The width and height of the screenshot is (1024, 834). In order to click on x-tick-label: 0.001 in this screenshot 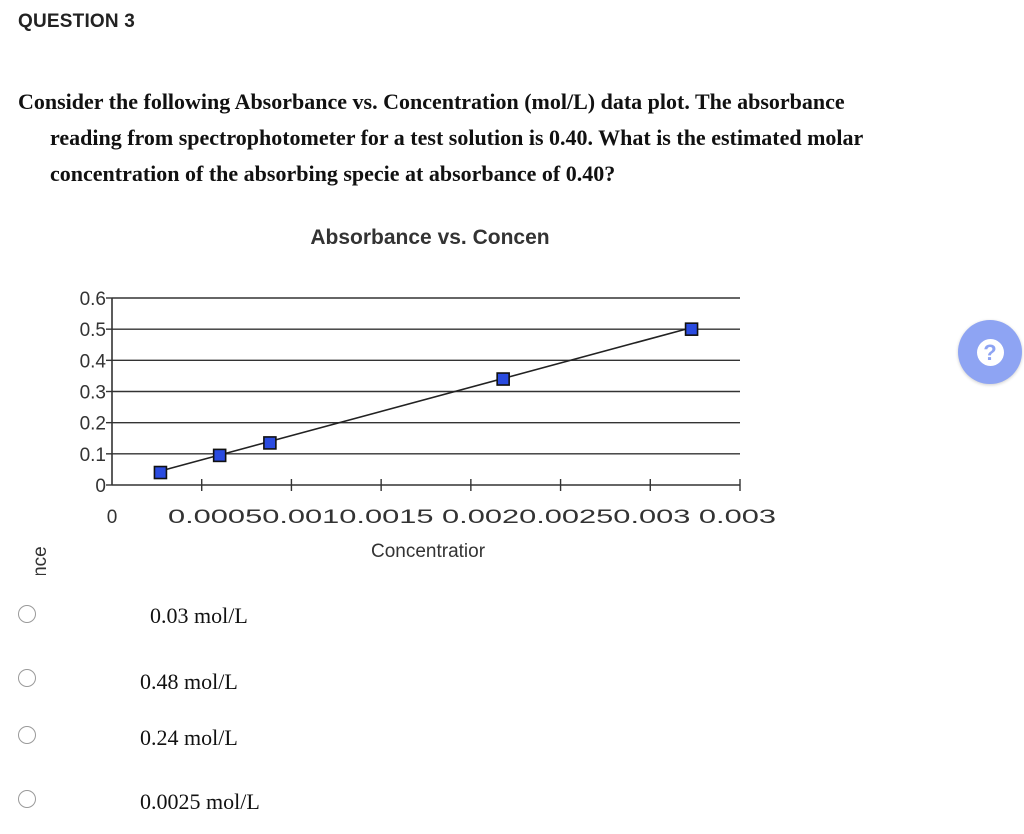, I will do `click(300, 517)`.